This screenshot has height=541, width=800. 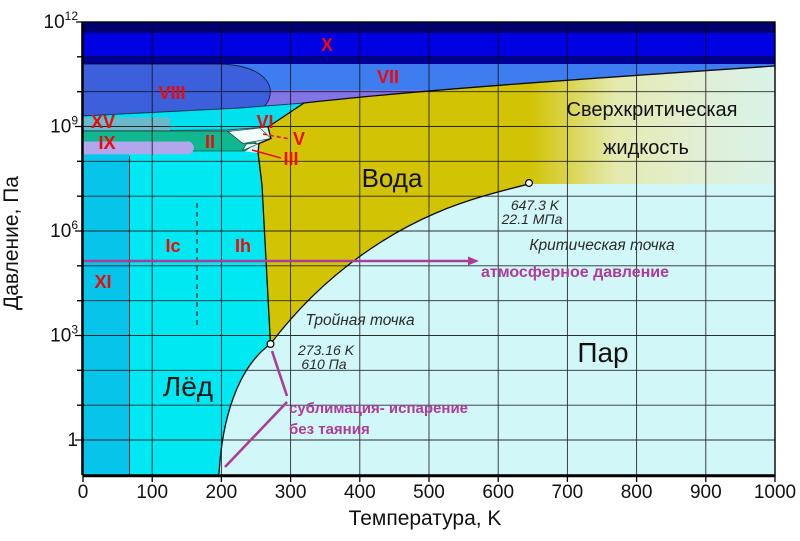 What do you see at coordinates (575, 272) in the screenshot?
I see `atmospheric-pressure-label: атмосферное давление` at bounding box center [575, 272].